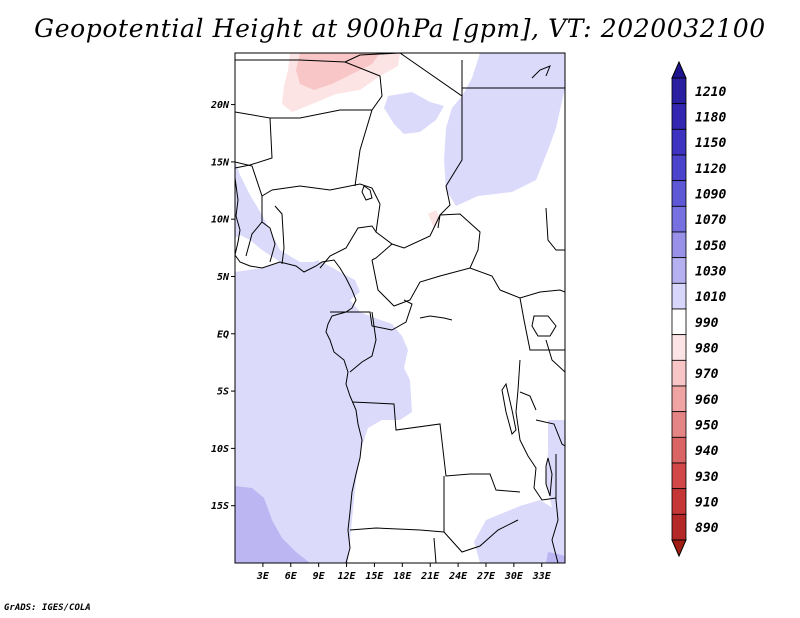  What do you see at coordinates (347, 576) in the screenshot?
I see `lon-tick-label: 12E` at bounding box center [347, 576].